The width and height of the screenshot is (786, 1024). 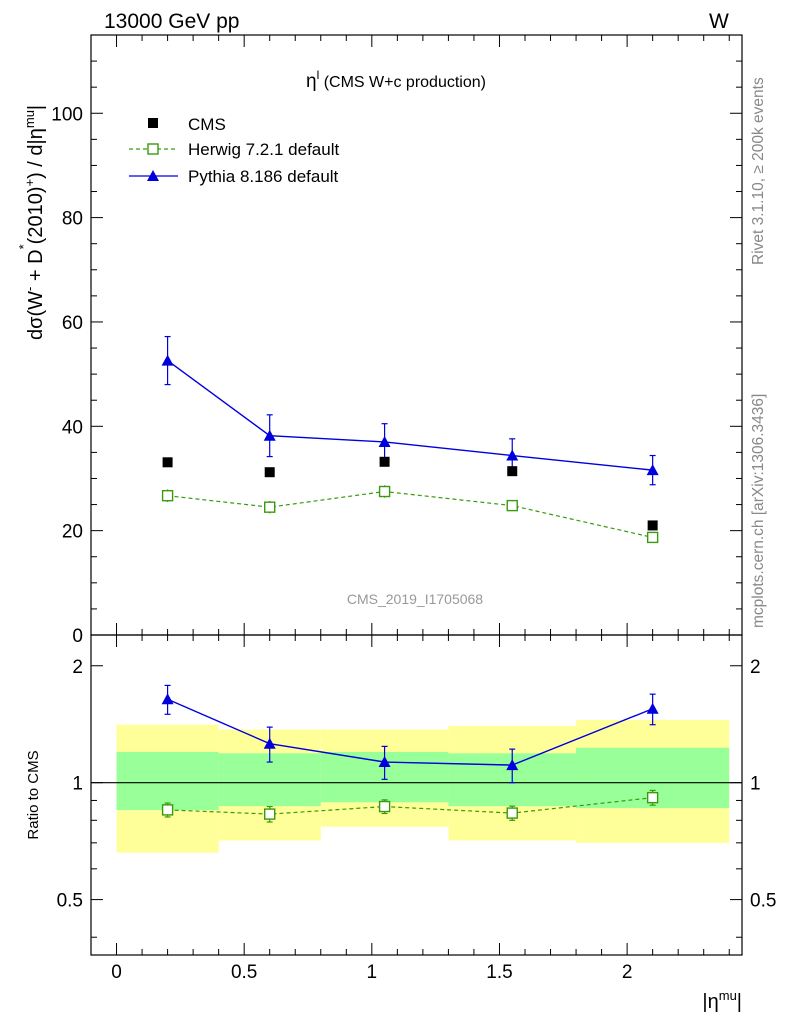 I want to click on legend-entry-herwig: Herwig 7.2.1 default, so click(x=234, y=149).